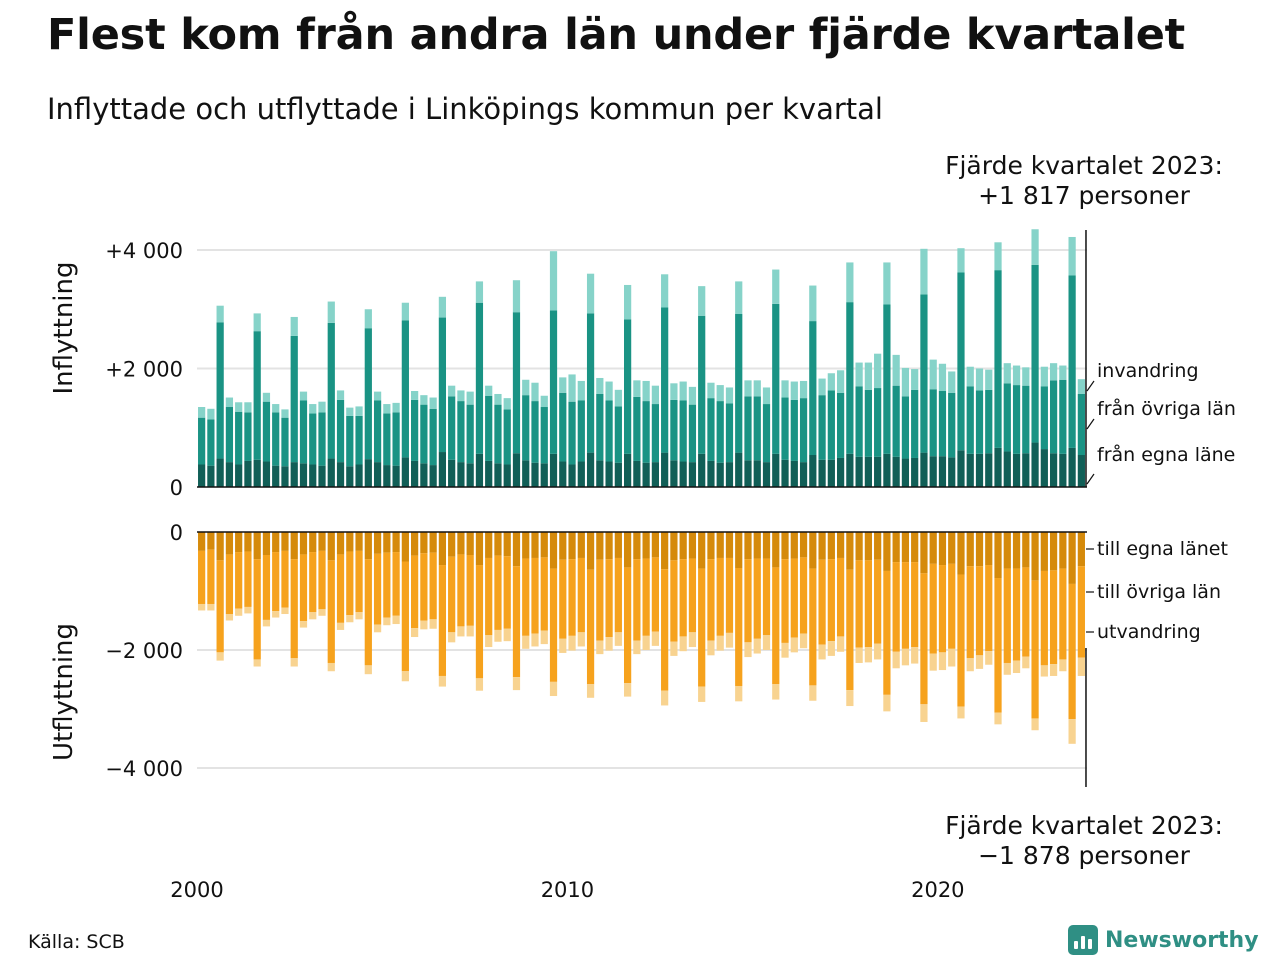 This screenshot has height=960, width=1280. I want to click on y-axis-title-inflow: Inflyttning, so click(64, 328).